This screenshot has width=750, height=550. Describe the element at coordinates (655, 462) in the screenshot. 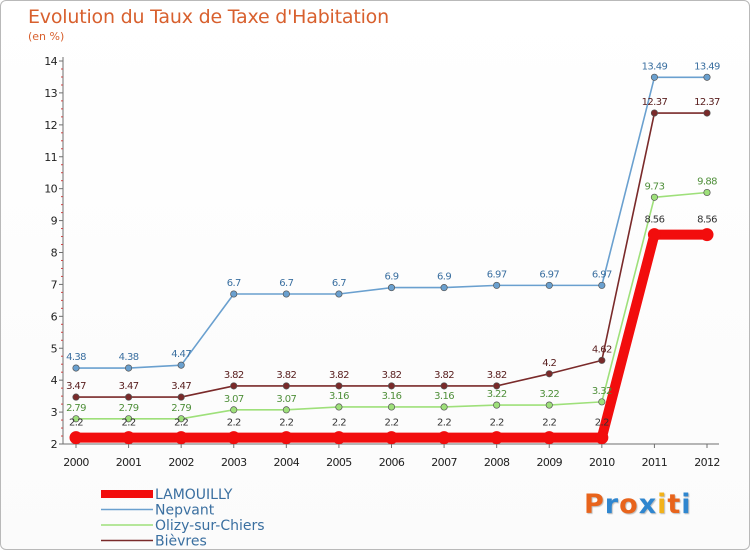

I see `x-tick-label: 2011` at that location.